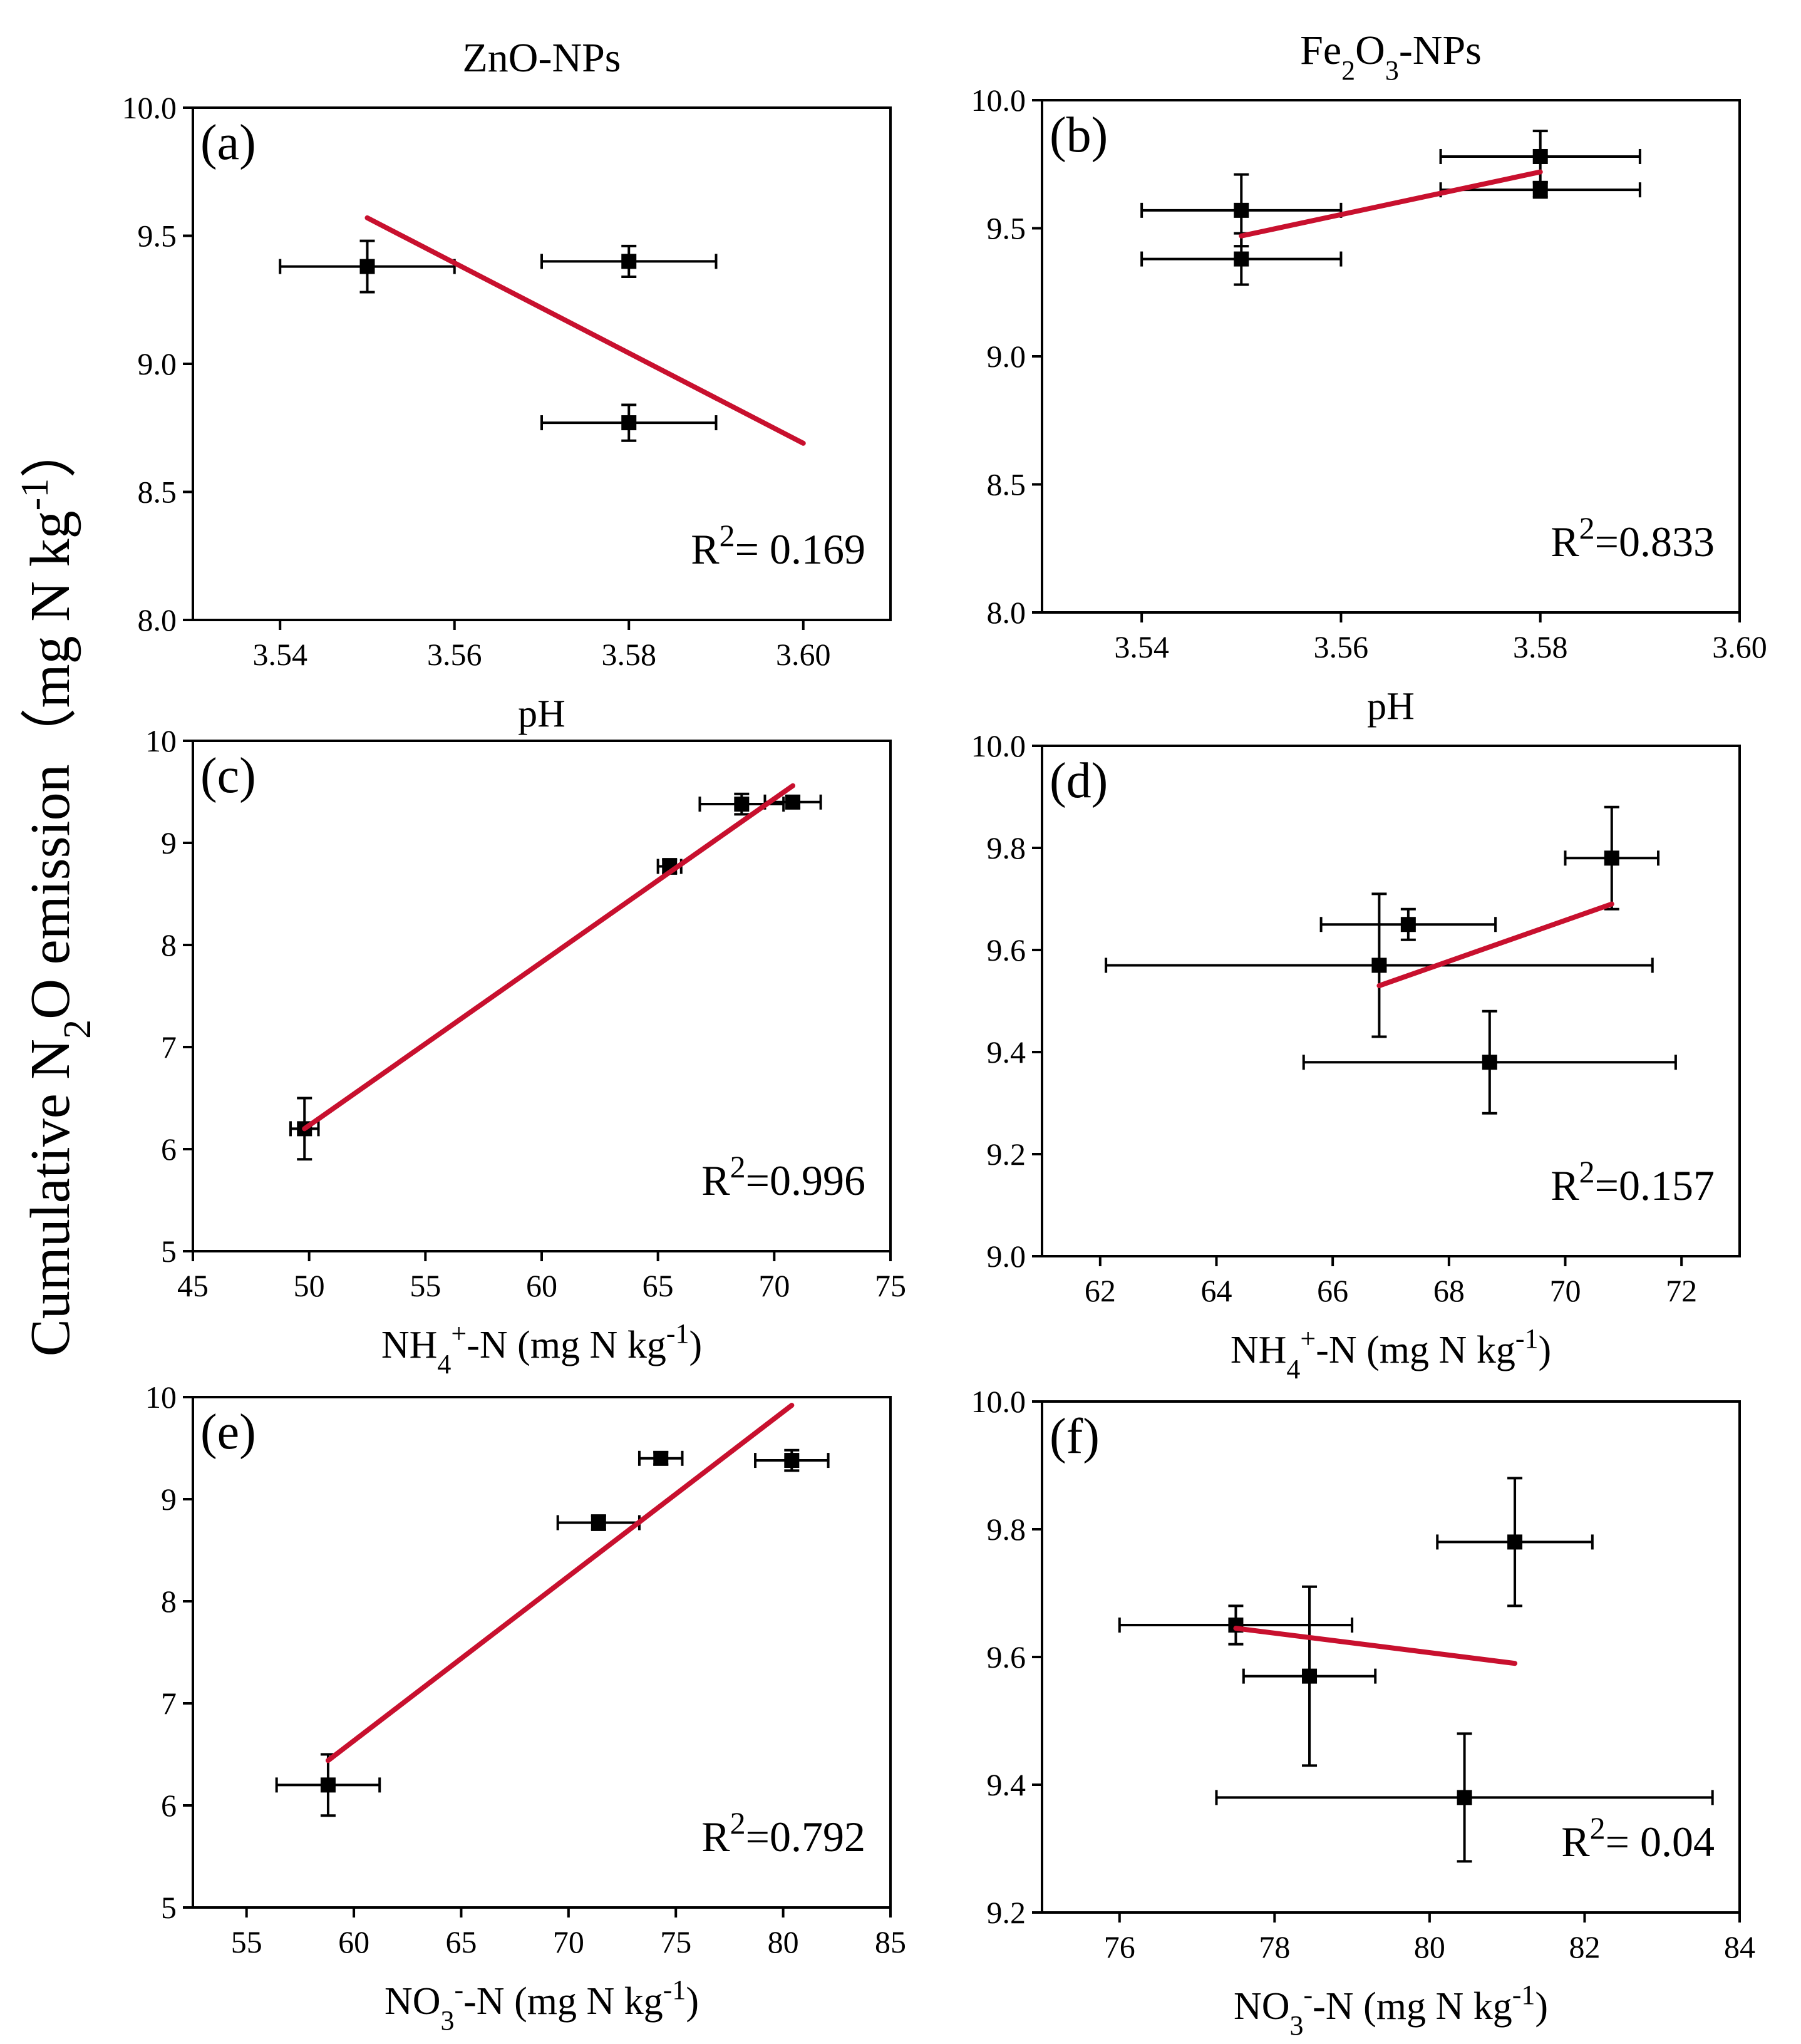  I want to click on x-tick-label: 76, so click(1119, 1946).